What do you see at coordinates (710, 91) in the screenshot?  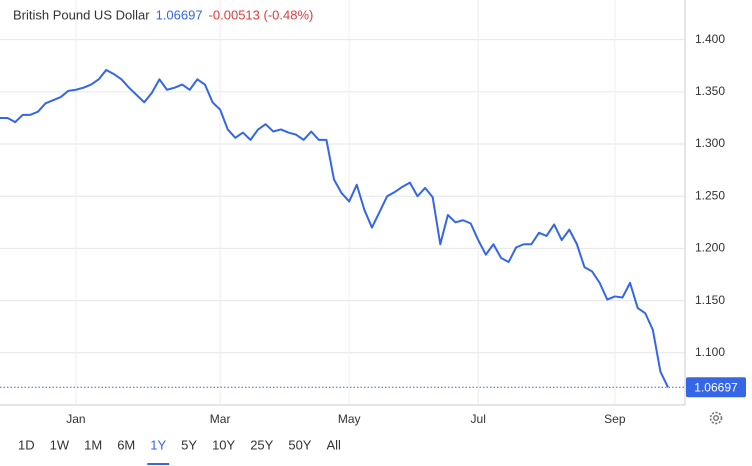 I see `y-tick-label: 1.350` at bounding box center [710, 91].